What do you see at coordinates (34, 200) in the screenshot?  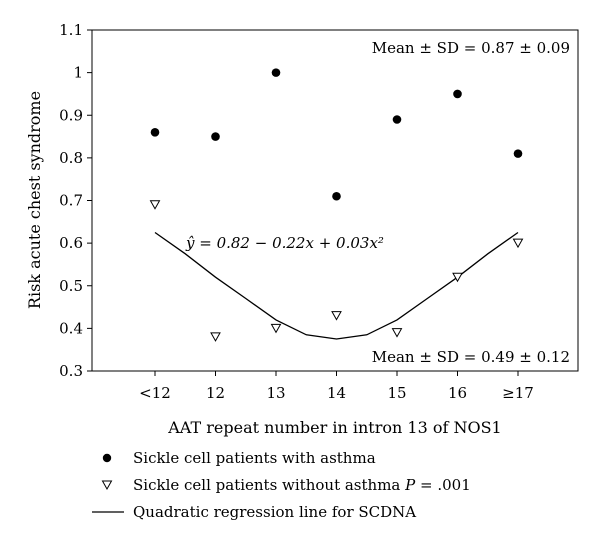 I see `y-axis-title: Risk acute chest syndrome` at bounding box center [34, 200].